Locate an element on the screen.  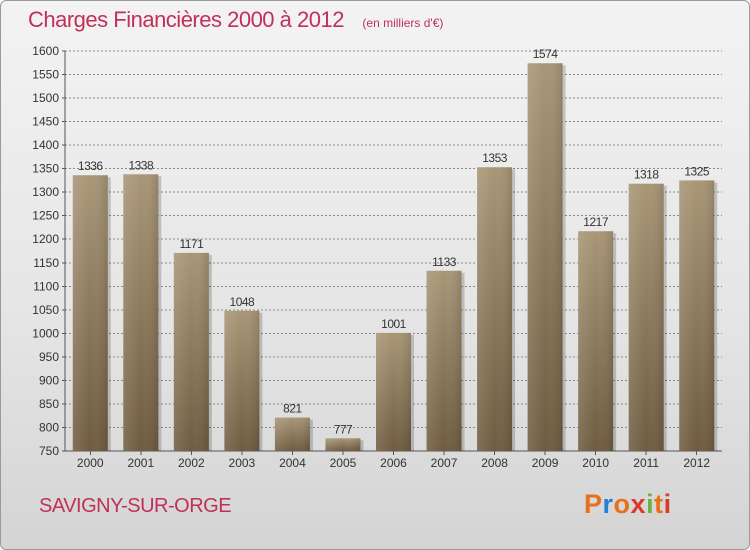
logo-letter: o is located at coordinates (622, 504).